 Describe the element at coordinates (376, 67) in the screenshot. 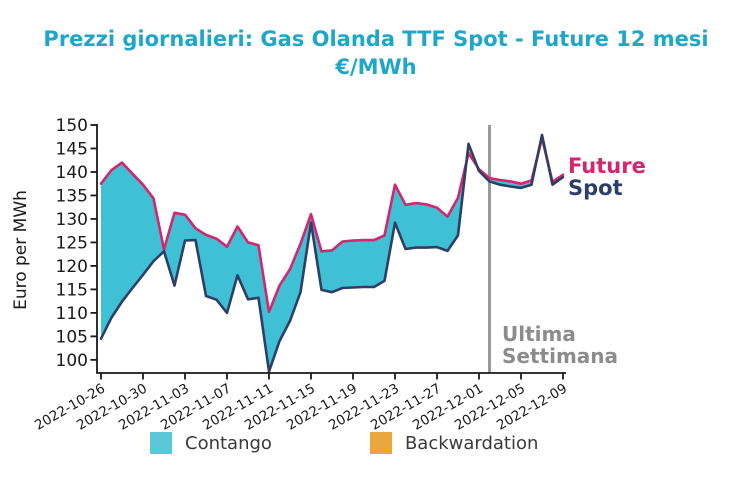

I see `chart-subtitle: €/MWh` at that location.